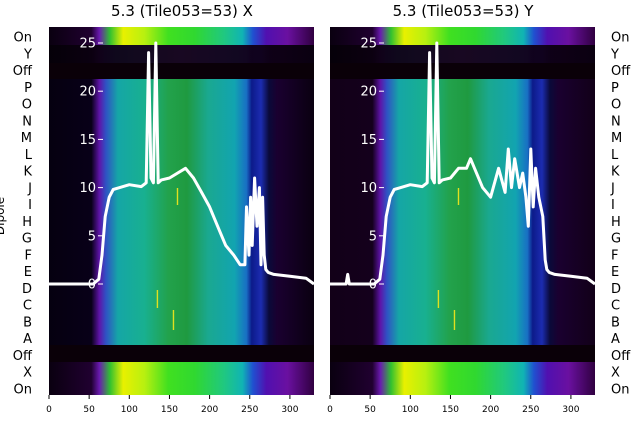 The image size is (640, 440). I want to click on chart-title: 5.3 (Tile053=53) X, so click(182, 11).